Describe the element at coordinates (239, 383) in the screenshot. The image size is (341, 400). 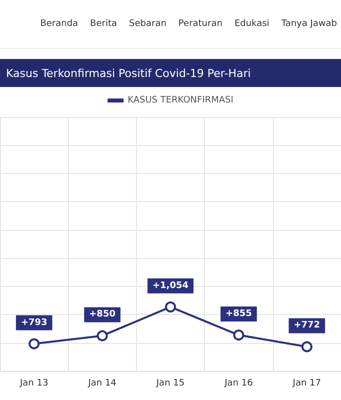
I see `x-tick-label: Jan 16` at that location.